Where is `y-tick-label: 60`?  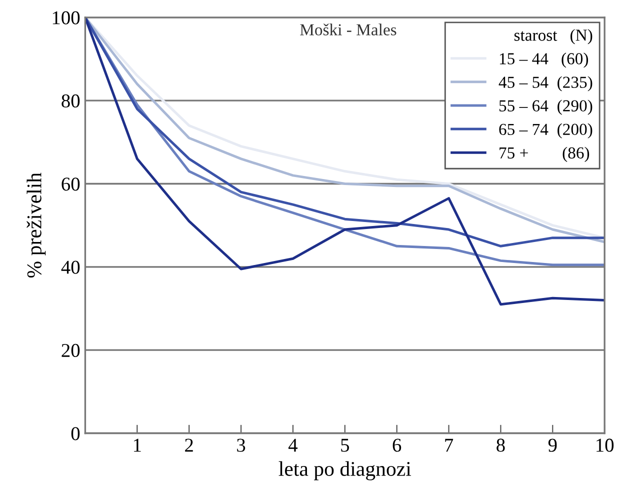
y-tick-label: 60 is located at coordinates (71, 184).